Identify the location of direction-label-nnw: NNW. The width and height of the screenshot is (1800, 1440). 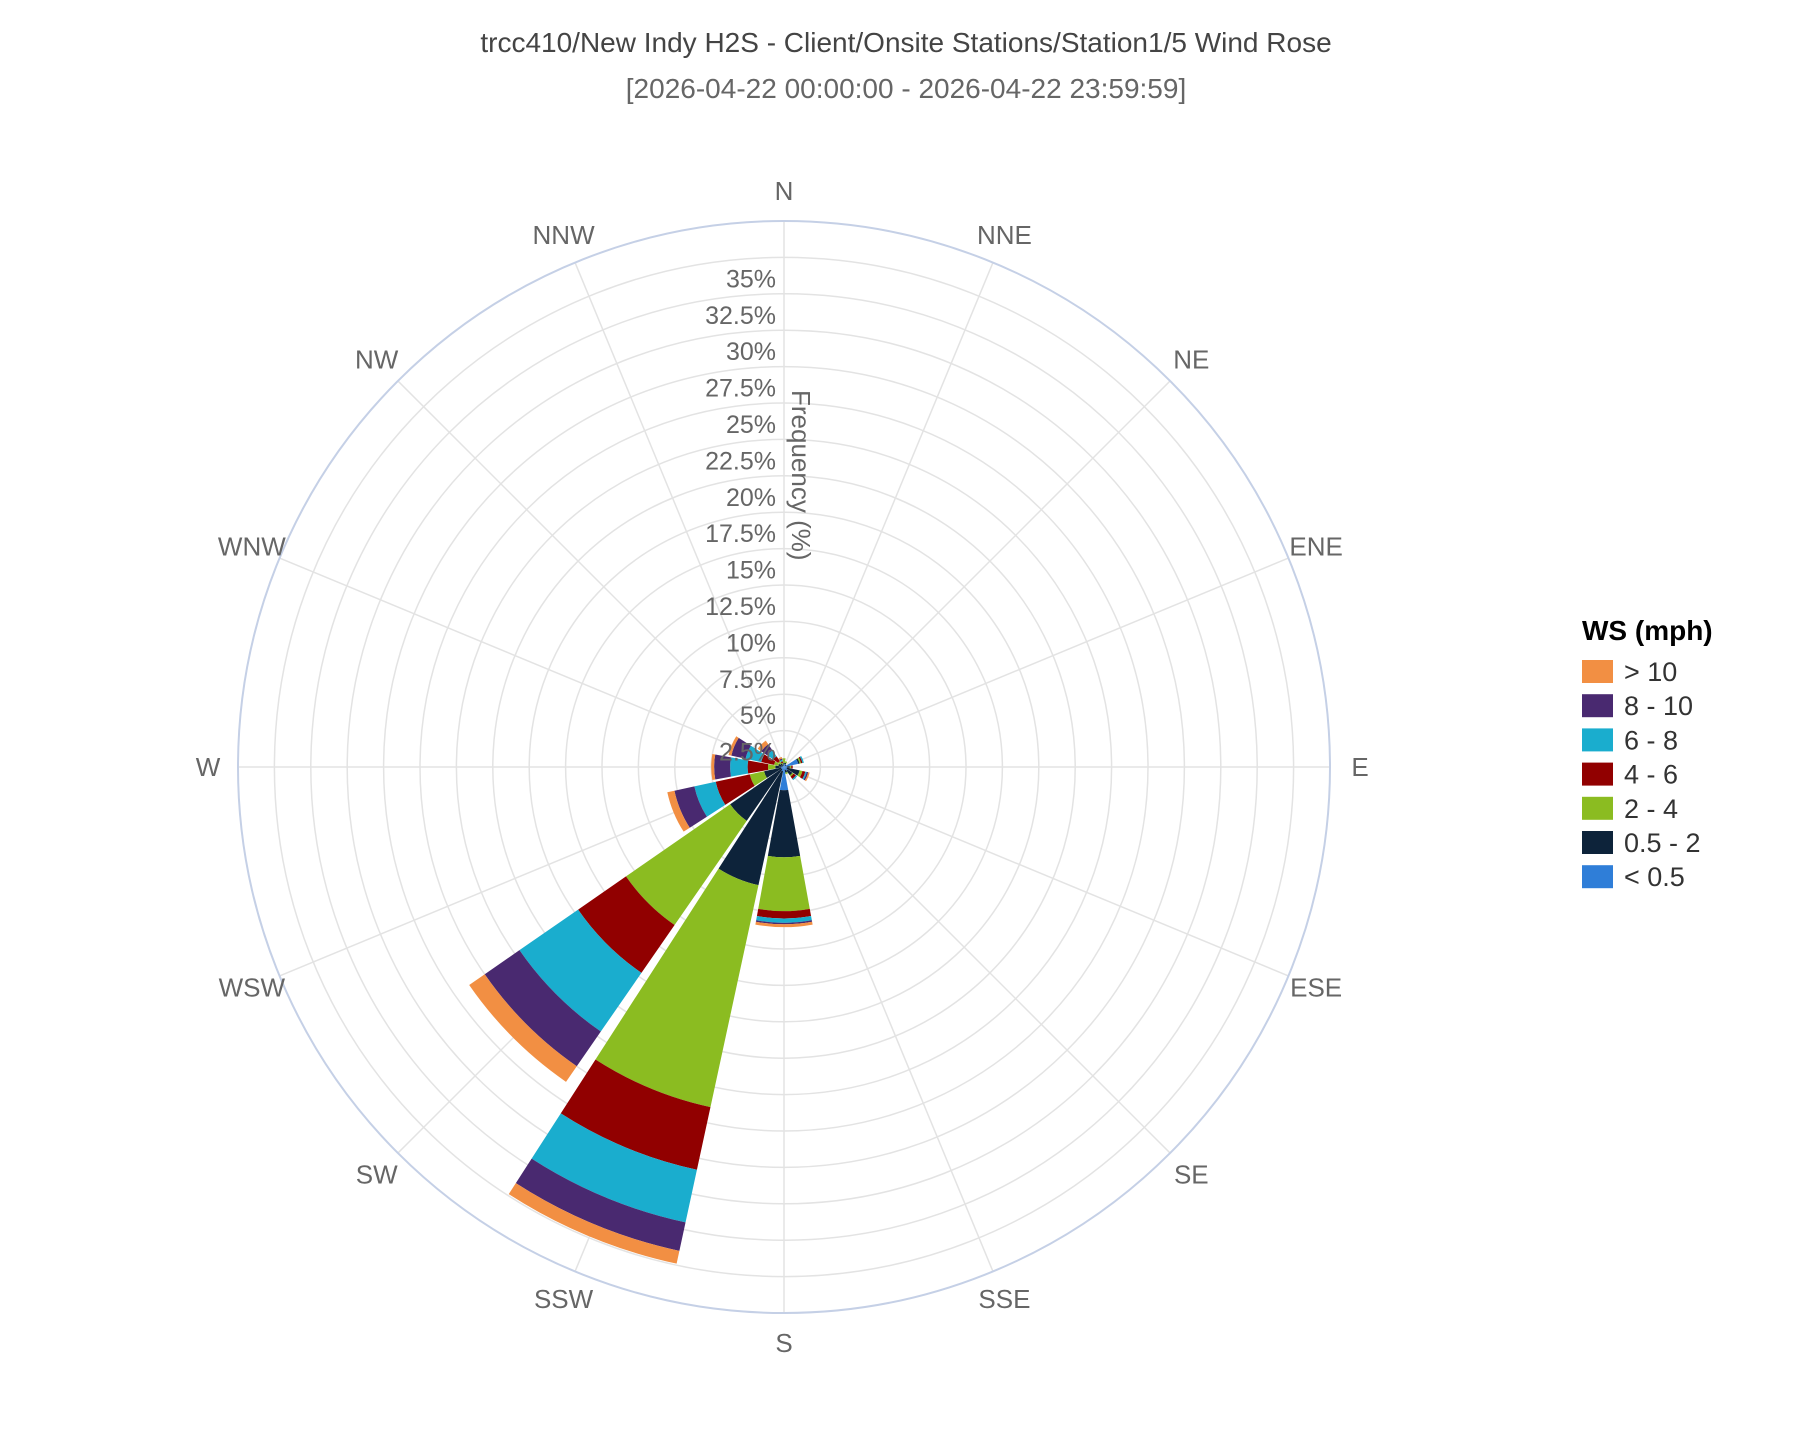
(564, 235).